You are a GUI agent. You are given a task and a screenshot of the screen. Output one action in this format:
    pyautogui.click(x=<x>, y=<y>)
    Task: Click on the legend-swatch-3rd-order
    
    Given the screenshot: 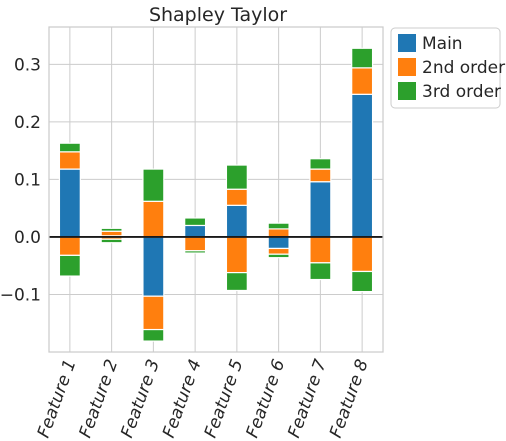 What is the action you would take?
    pyautogui.click(x=407, y=91)
    